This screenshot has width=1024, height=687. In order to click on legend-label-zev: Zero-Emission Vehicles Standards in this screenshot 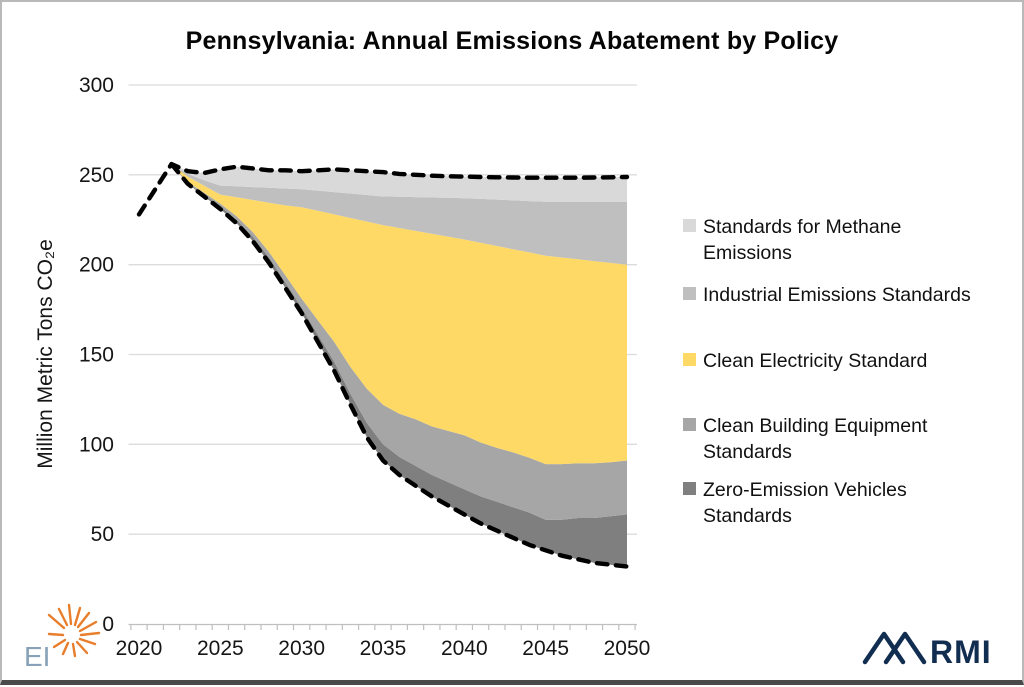, I will do `click(805, 503)`.